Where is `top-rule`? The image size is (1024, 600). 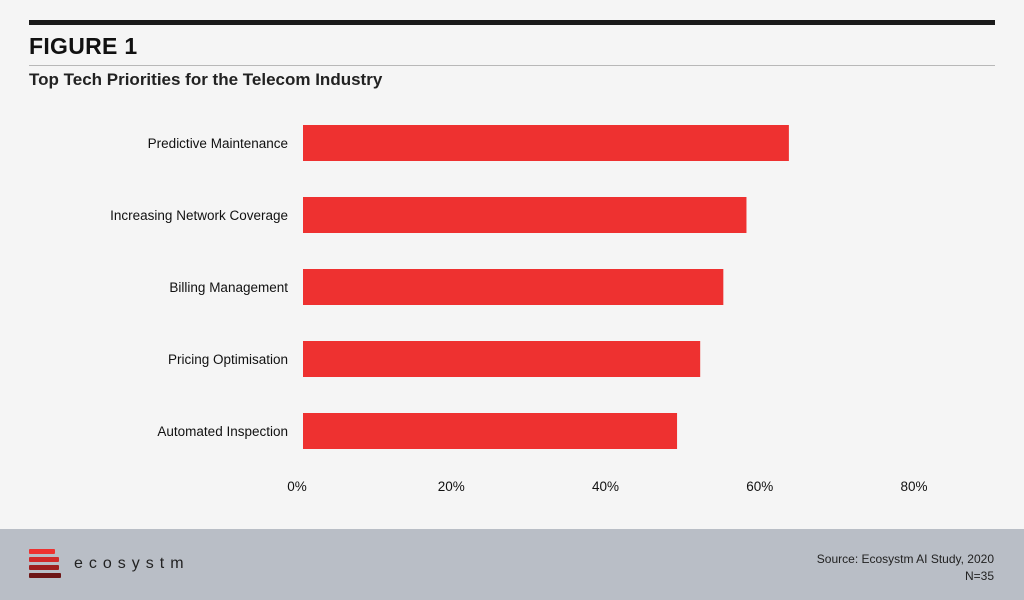
top-rule is located at coordinates (512, 22).